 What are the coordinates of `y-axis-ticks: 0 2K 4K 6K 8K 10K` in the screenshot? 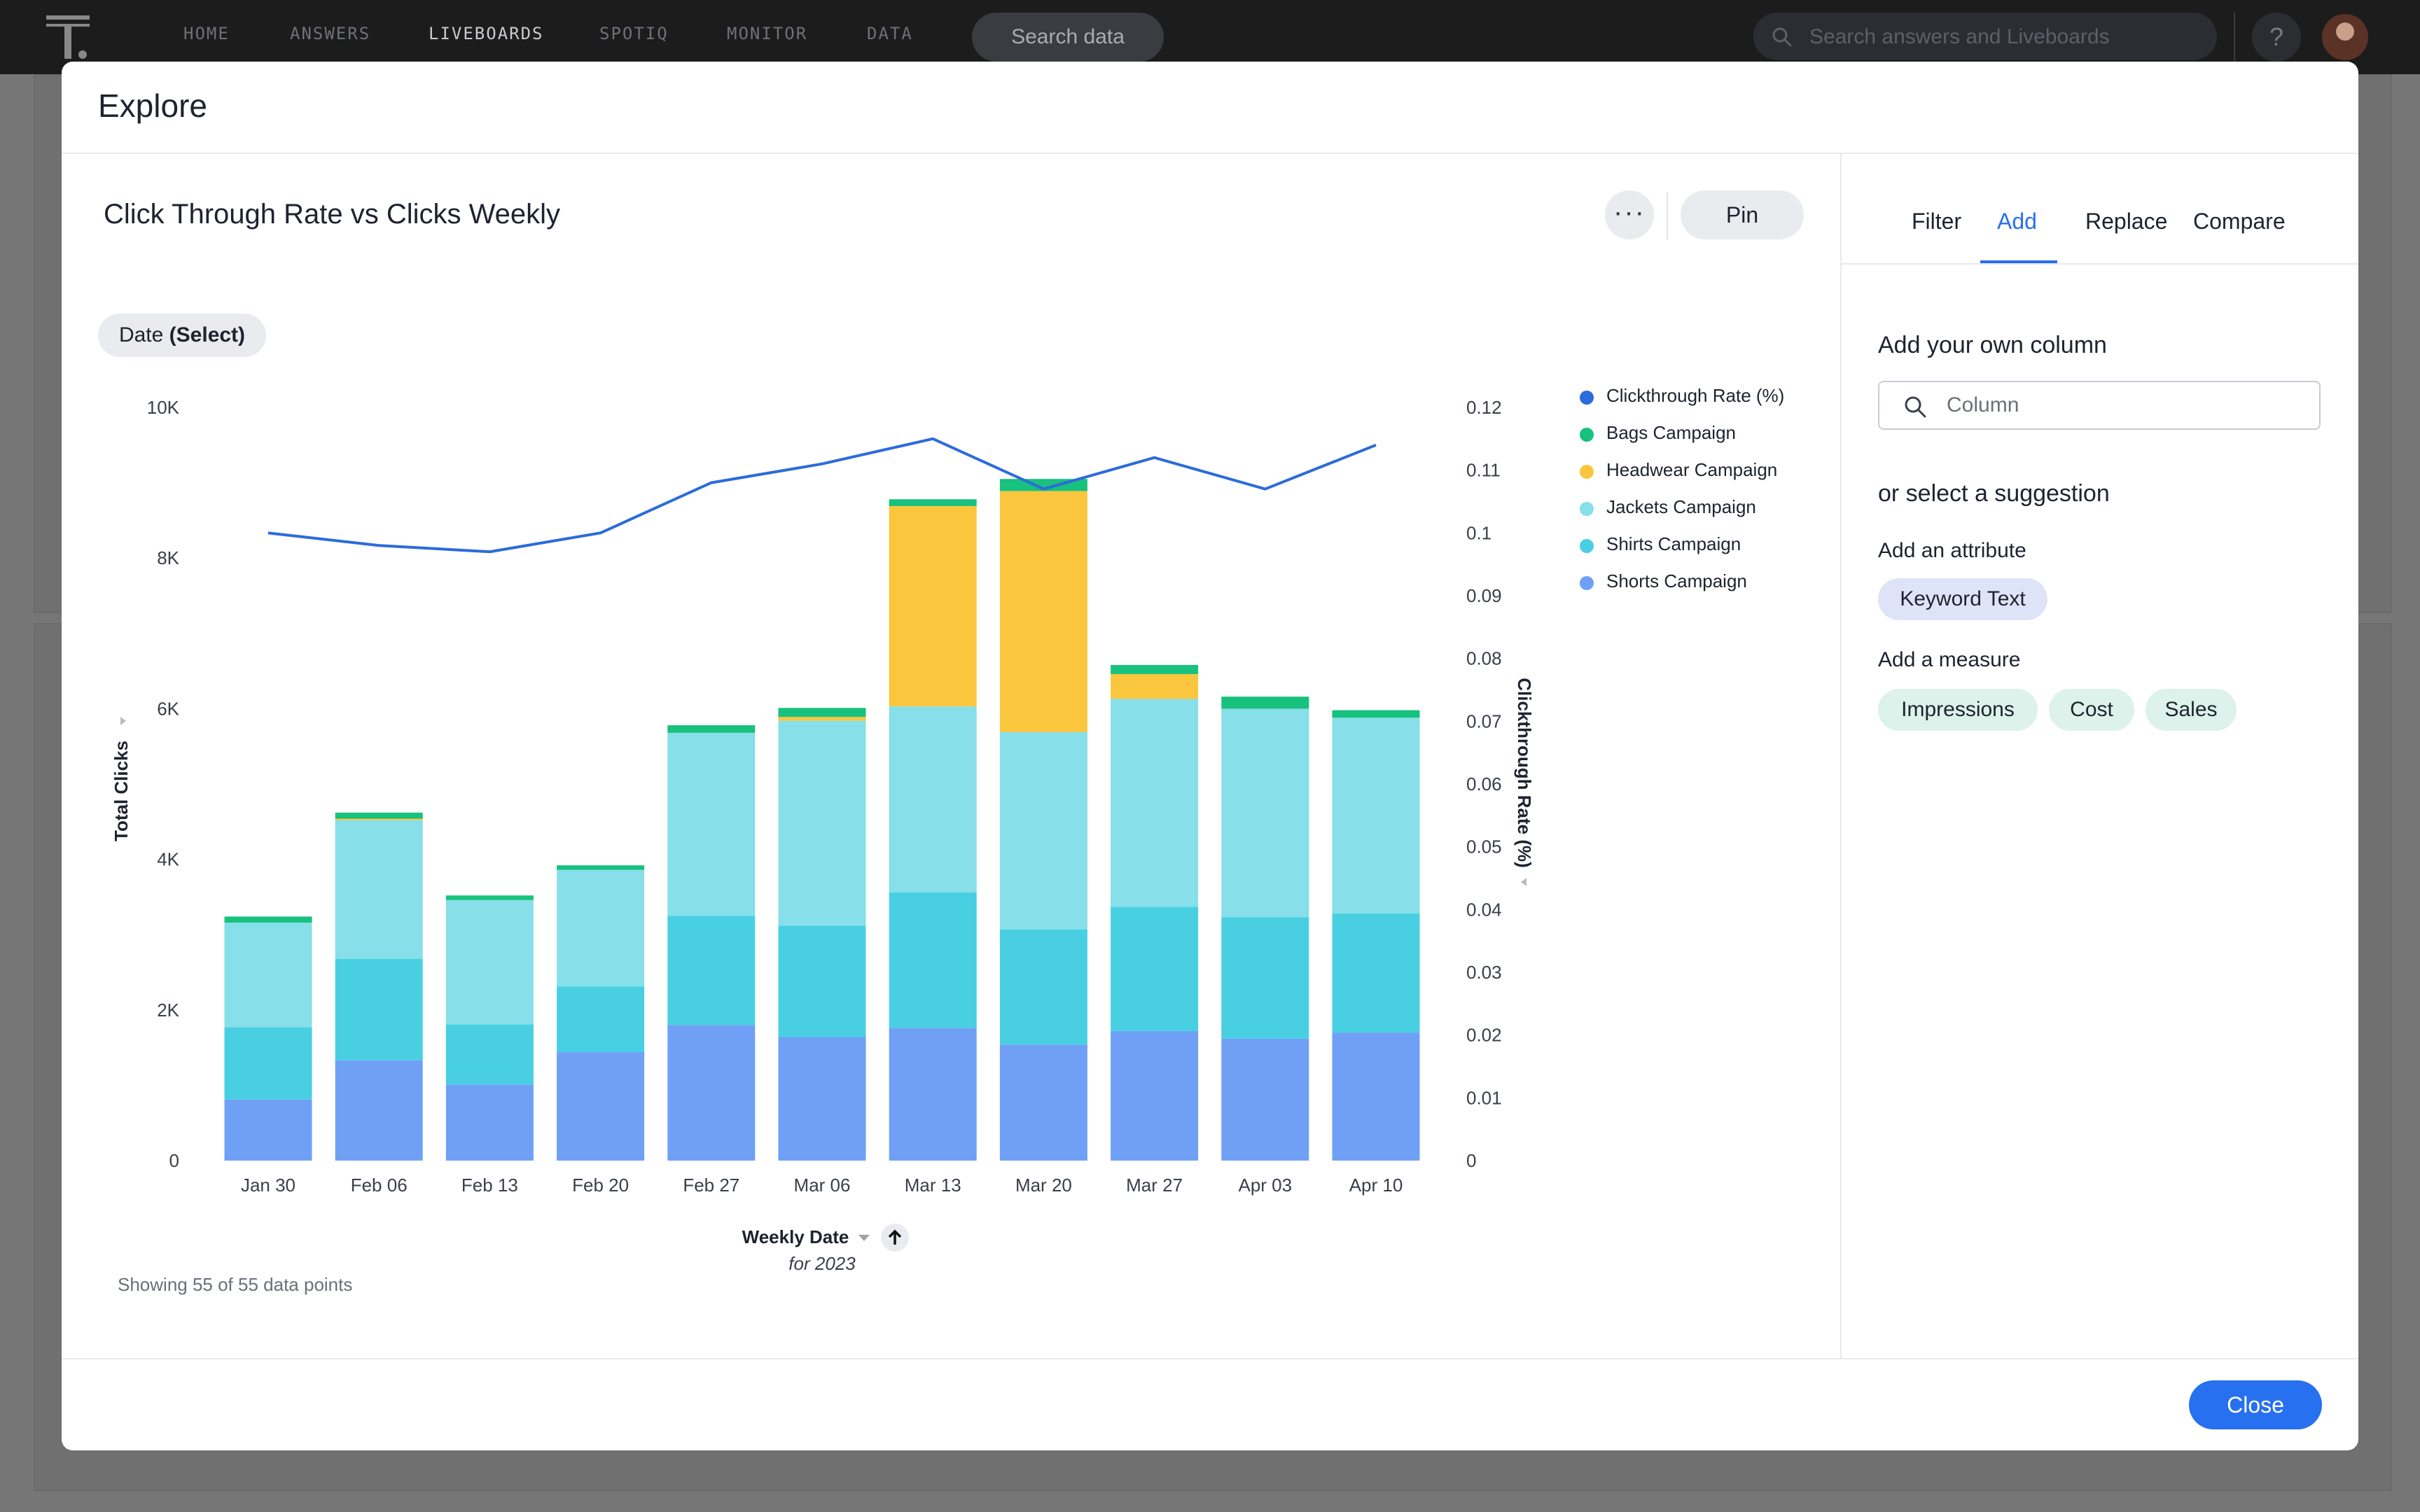 It's located at (163, 784).